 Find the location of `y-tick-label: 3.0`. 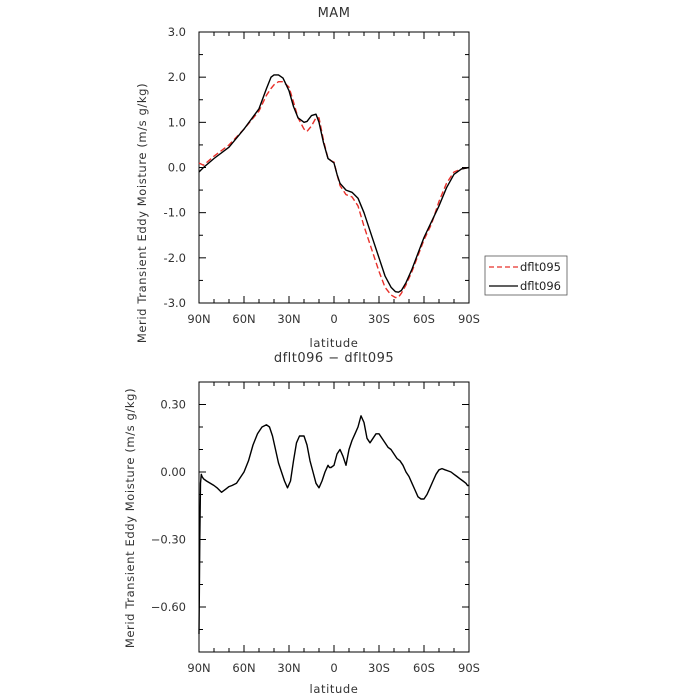

y-tick-label: 3.0 is located at coordinates (177, 32).